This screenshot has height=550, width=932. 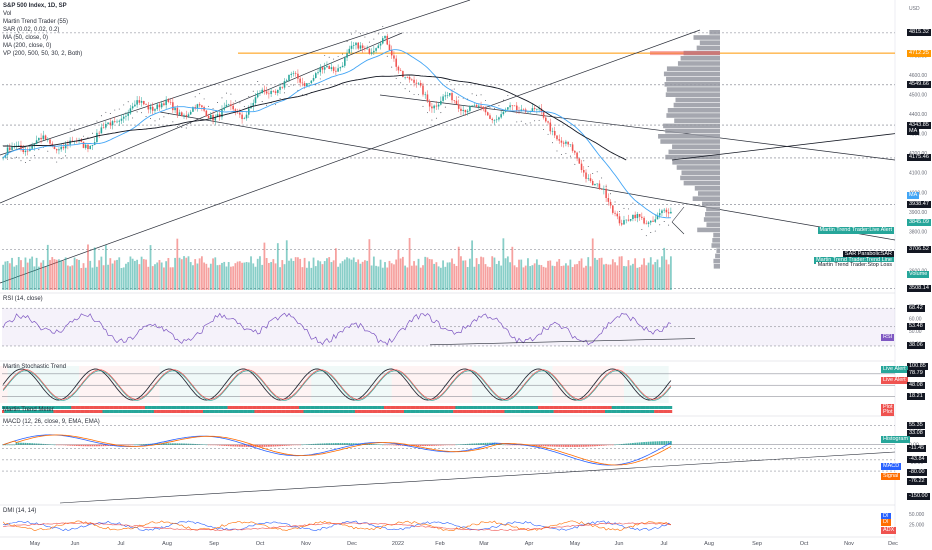 What do you see at coordinates (315, 117) in the screenshot?
I see `ma200-line` at bounding box center [315, 117].